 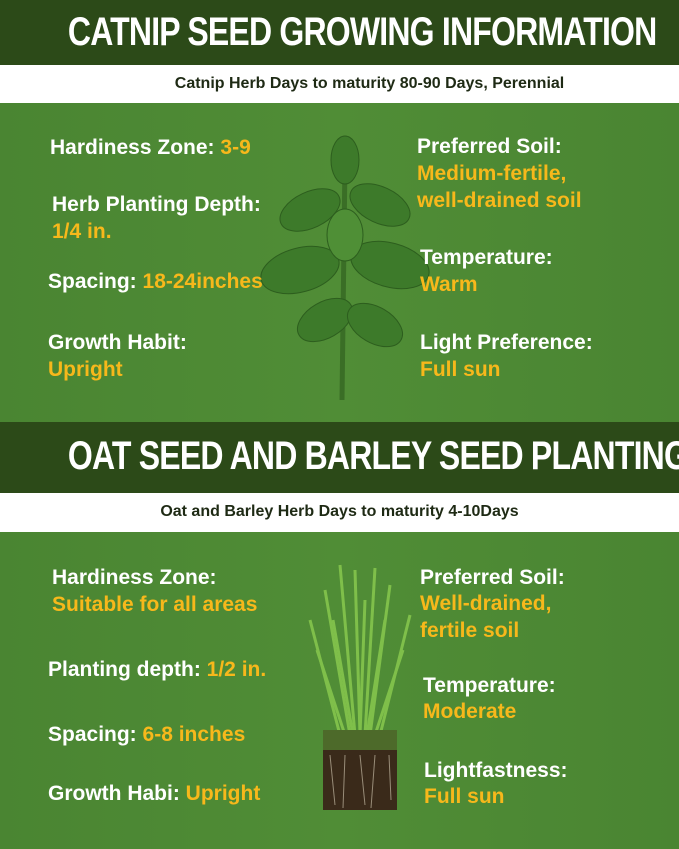 I want to click on catnip-temp-value: Warm, so click(x=449, y=284).